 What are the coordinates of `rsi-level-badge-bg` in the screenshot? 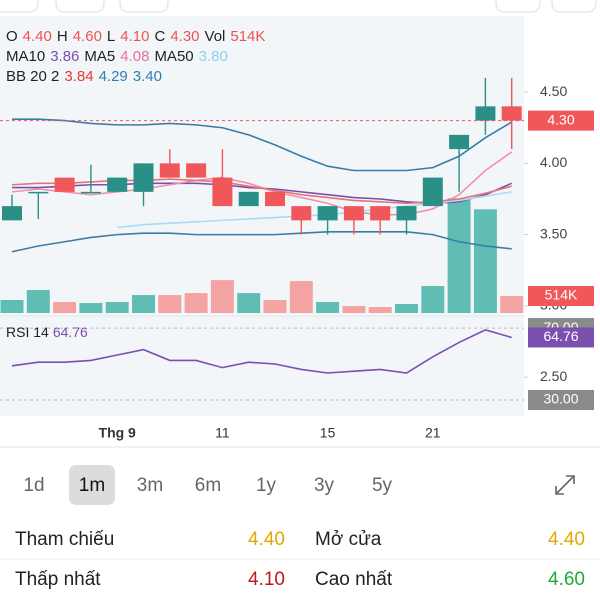 It's located at (561, 399).